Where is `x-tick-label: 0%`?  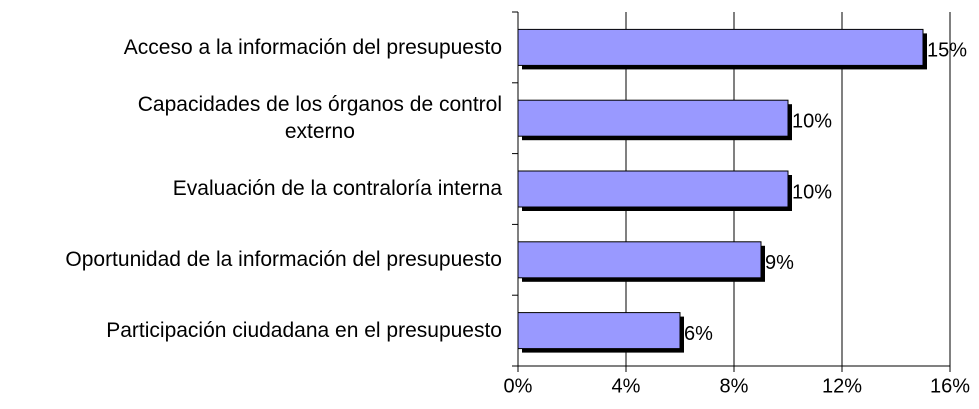 x-tick-label: 0% is located at coordinates (518, 386).